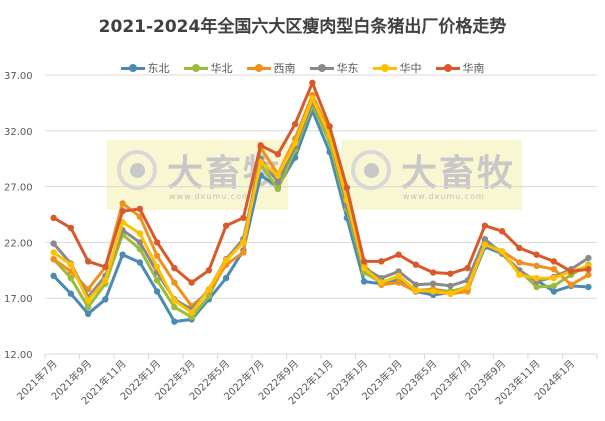  What do you see at coordinates (458, 173) in the screenshot?
I see `watermark-text: 大畜牧` at bounding box center [458, 173].